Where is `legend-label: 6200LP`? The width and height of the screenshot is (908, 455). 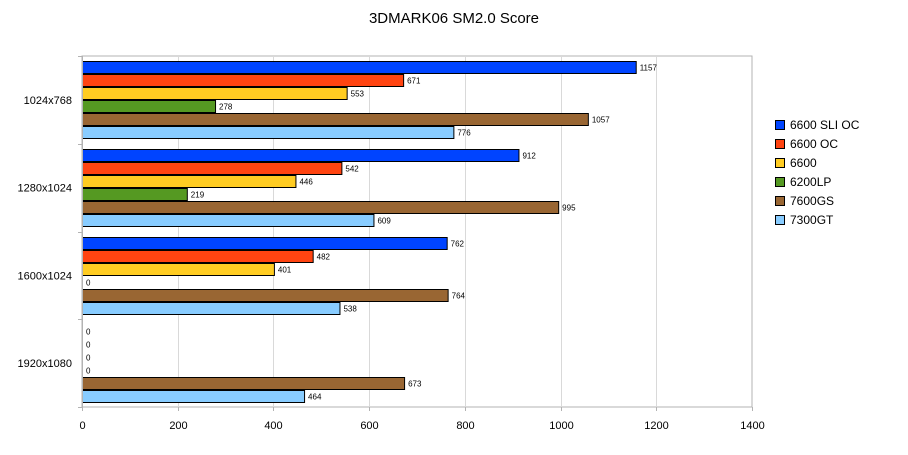 legend-label: 6200LP is located at coordinates (811, 181).